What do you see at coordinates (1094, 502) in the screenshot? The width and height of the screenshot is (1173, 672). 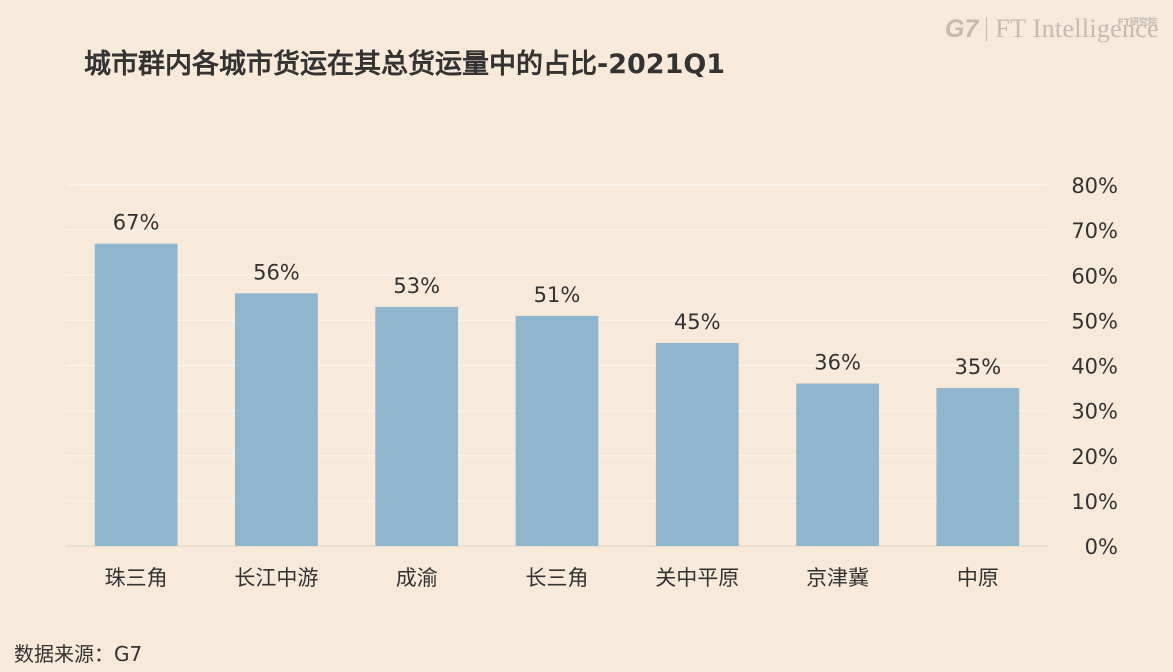 I see `y-tick-label: 10%` at bounding box center [1094, 502].